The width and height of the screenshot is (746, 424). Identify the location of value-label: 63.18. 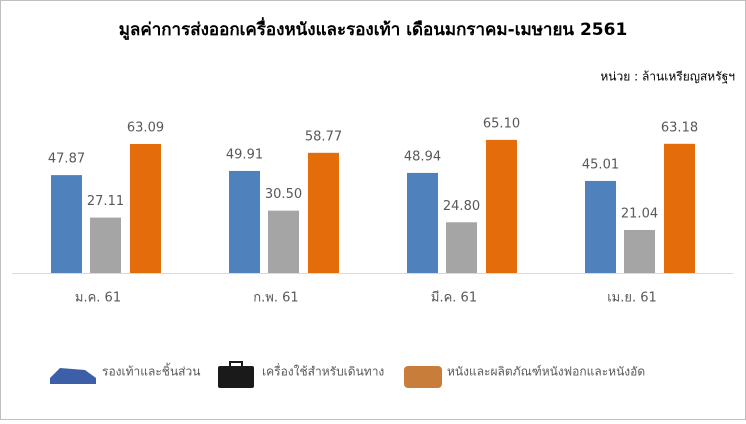
(679, 127).